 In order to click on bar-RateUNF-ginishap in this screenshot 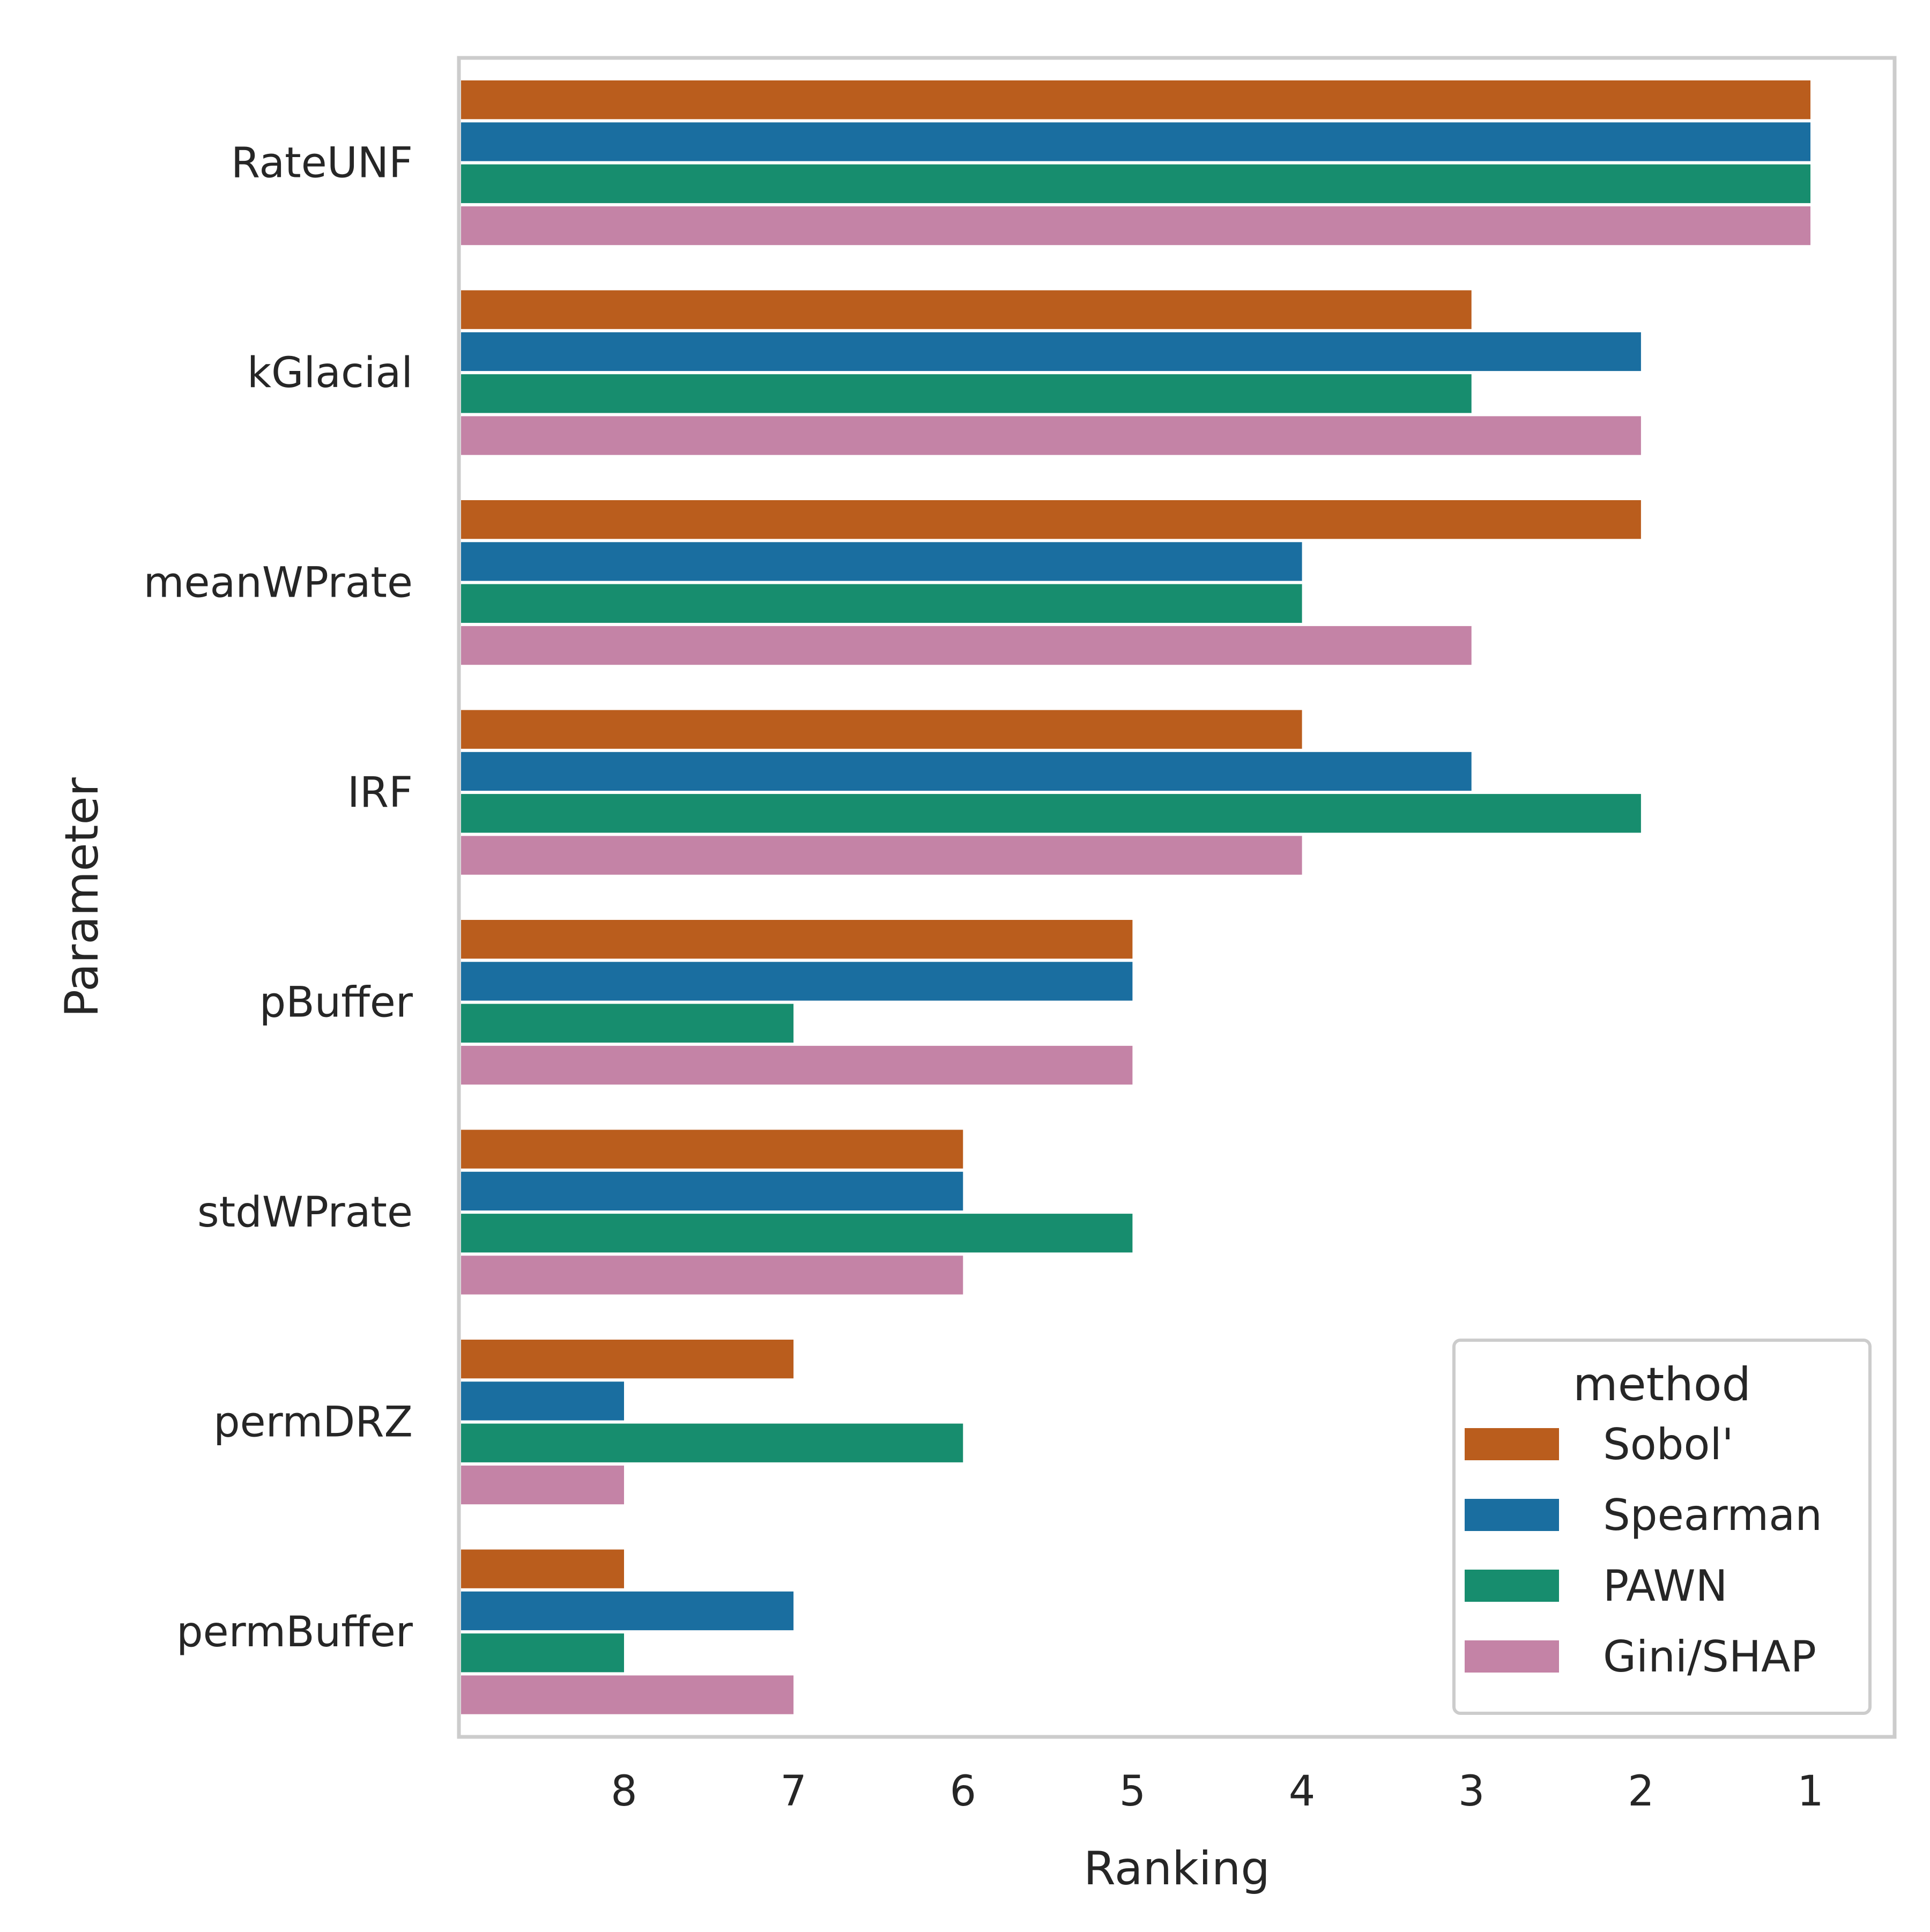, I will do `click(1135, 226)`.